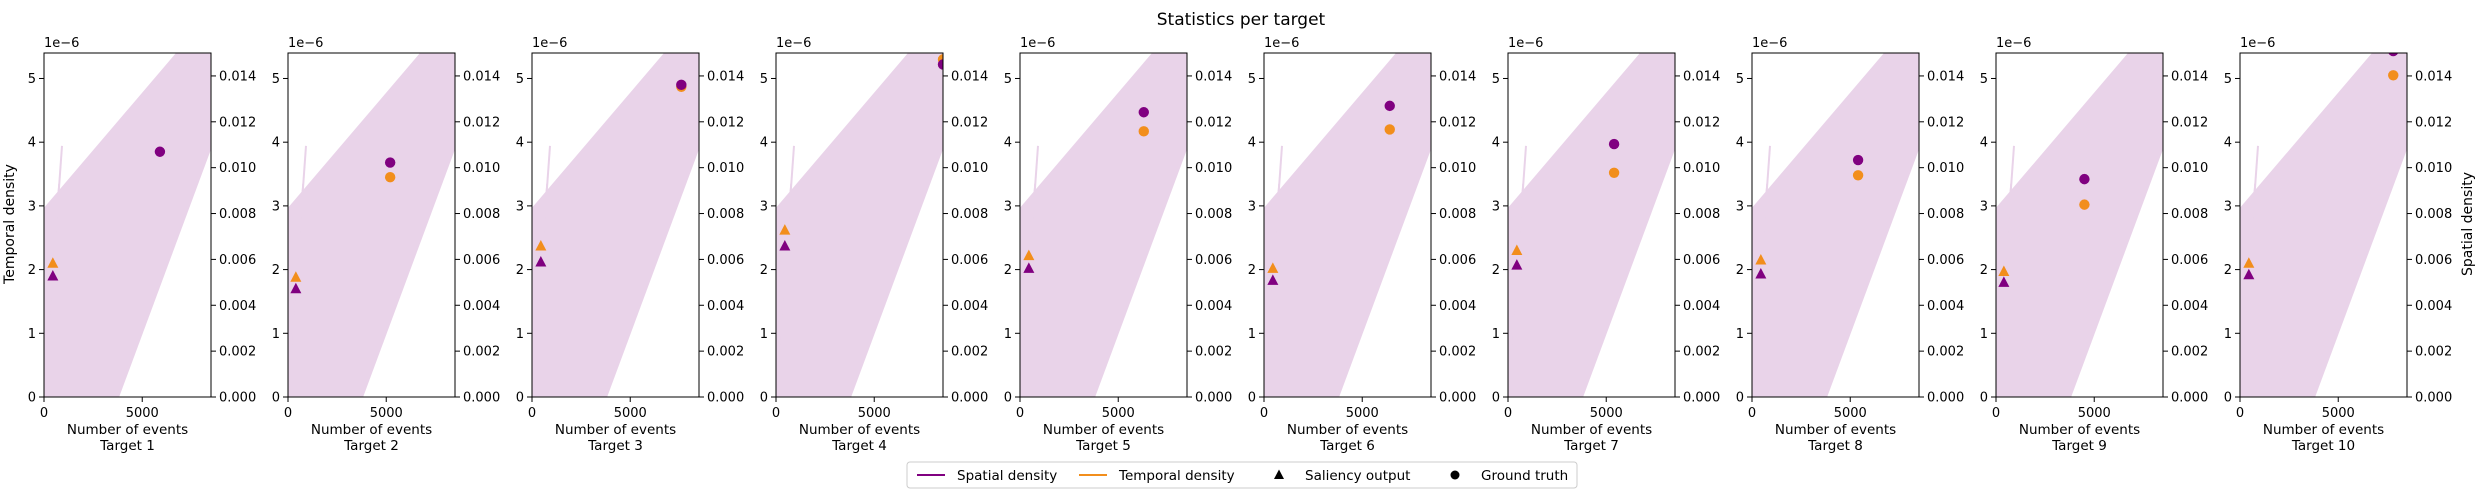 The image size is (2483, 498). What do you see at coordinates (615, 446) in the screenshot?
I see `panel-name: Target 3` at bounding box center [615, 446].